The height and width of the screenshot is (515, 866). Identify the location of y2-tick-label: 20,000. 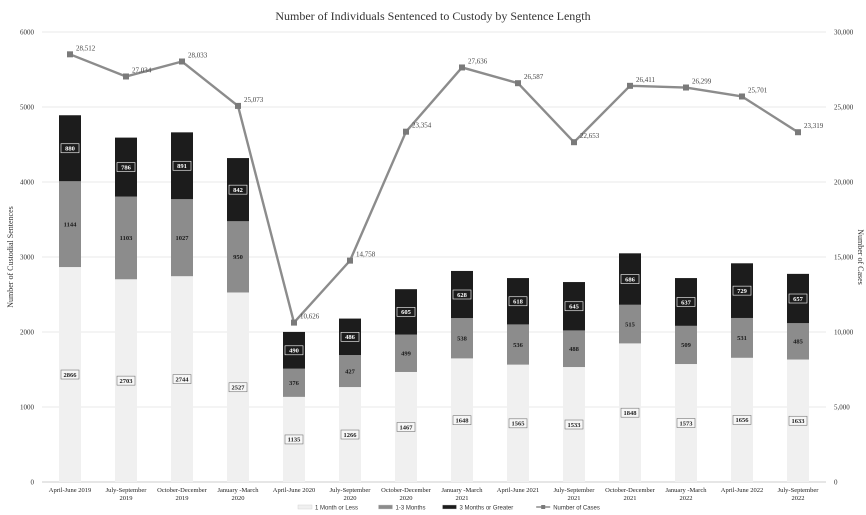
(844, 183).